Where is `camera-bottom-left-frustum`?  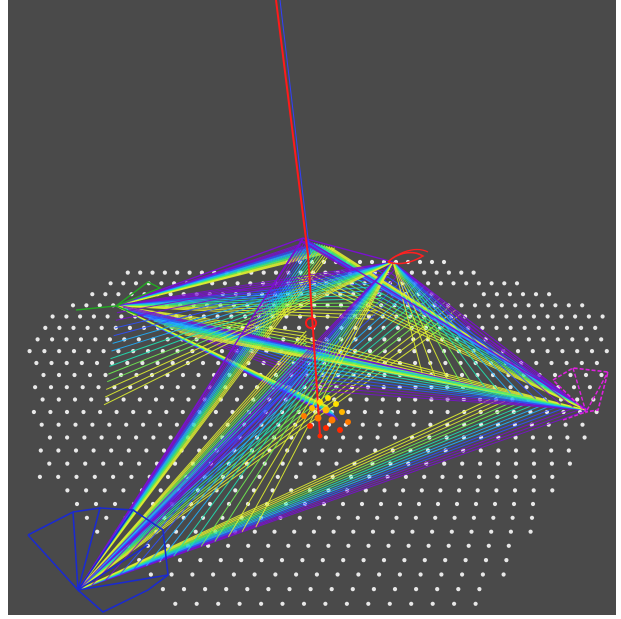
camera-bottom-left-frustum is located at coordinates (123, 593).